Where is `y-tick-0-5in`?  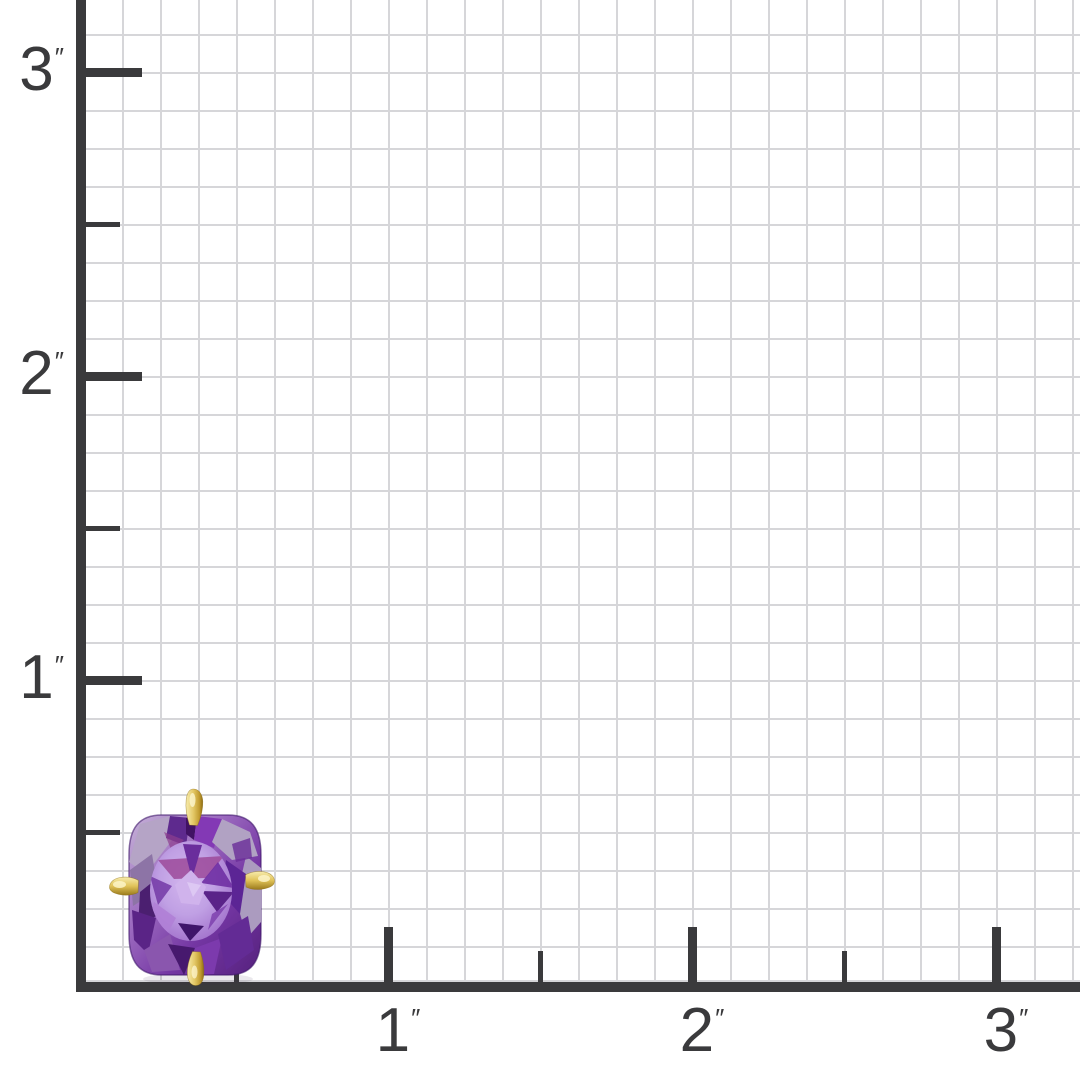 y-tick-0-5in is located at coordinates (103, 832).